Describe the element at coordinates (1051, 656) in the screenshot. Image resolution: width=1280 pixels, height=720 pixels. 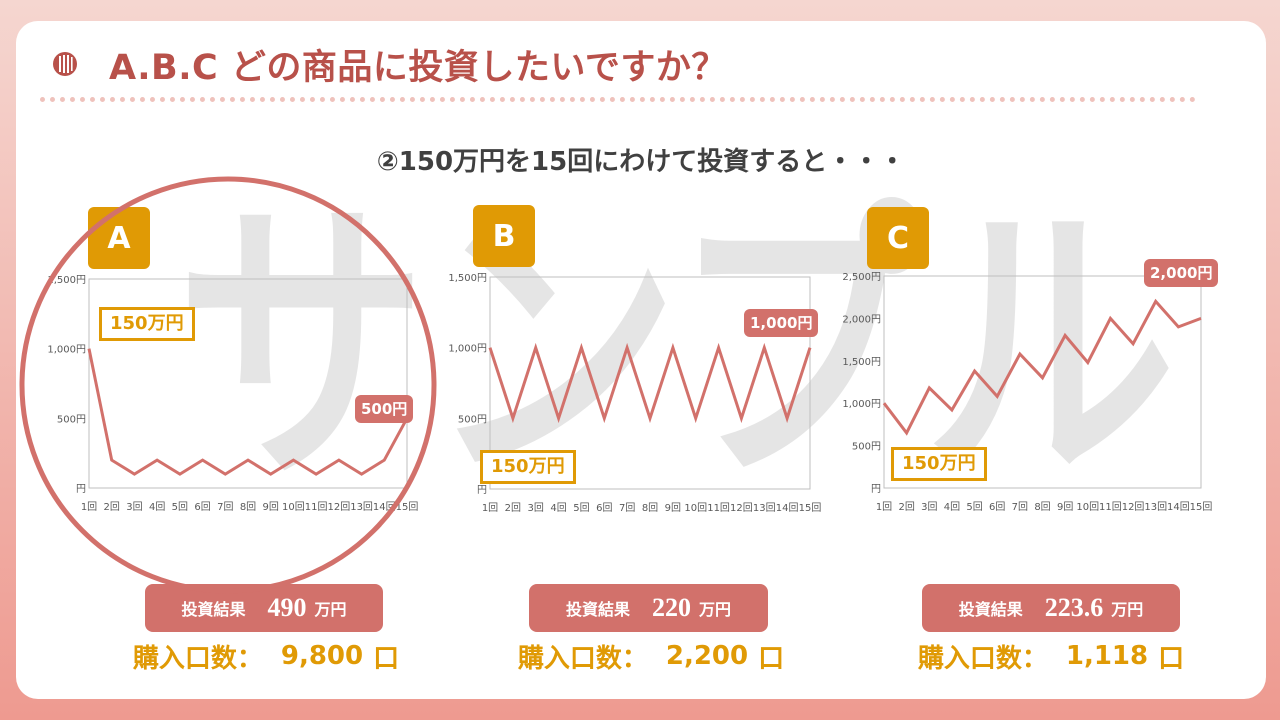
I see `purchase-count: 購入口数： 1,118 口` at that location.